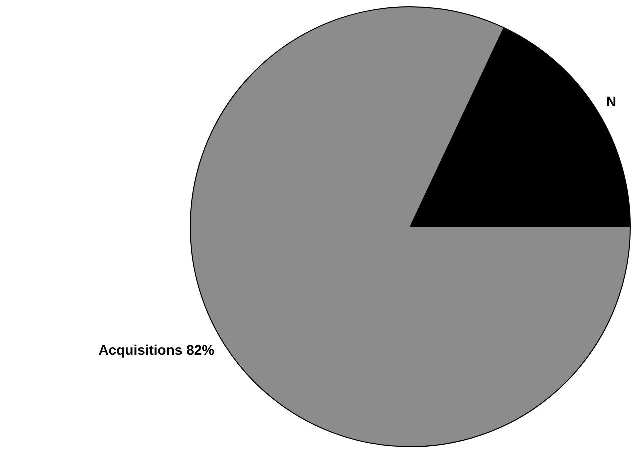 The width and height of the screenshot is (637, 454). Describe the element at coordinates (611, 102) in the screenshot. I see `slice-label: N` at that location.